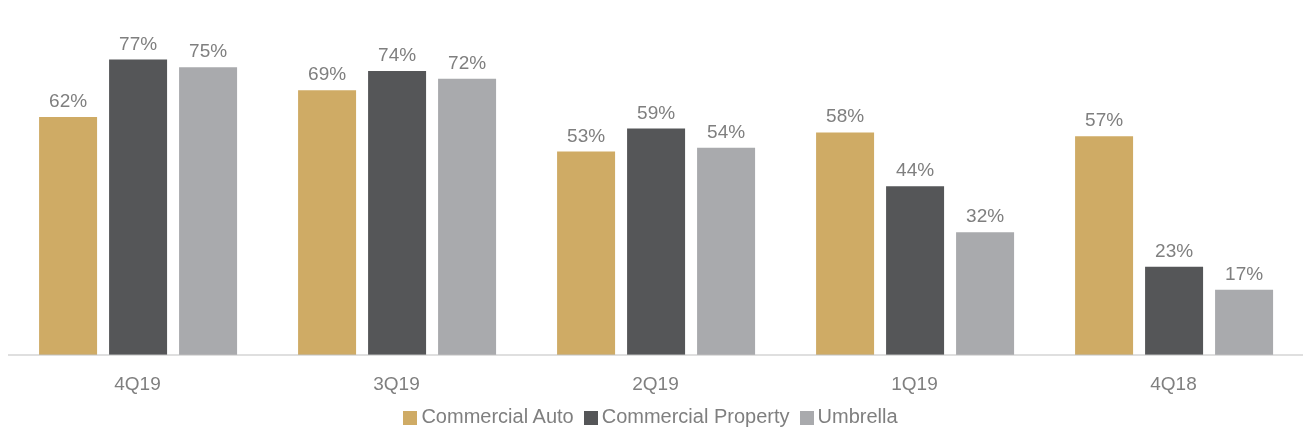 The width and height of the screenshot is (1311, 436). I want to click on data-label: 44%, so click(915, 170).